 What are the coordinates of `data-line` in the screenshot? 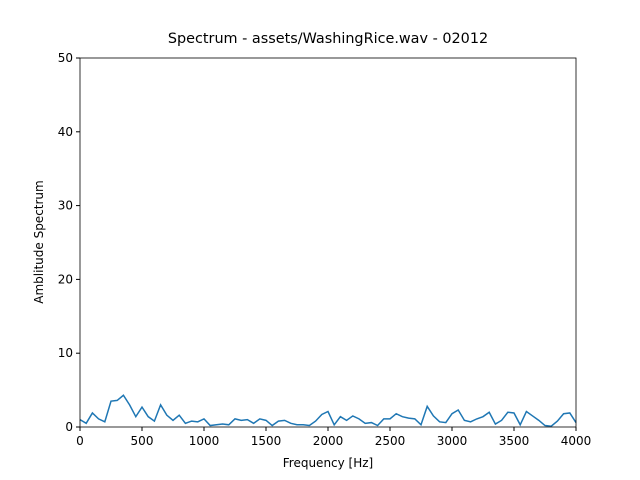 It's located at (328, 411).